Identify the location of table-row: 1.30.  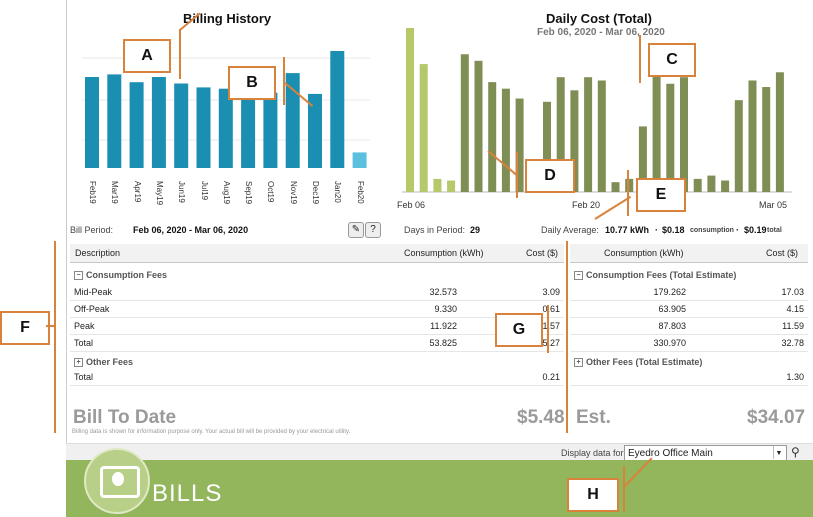
(689, 377).